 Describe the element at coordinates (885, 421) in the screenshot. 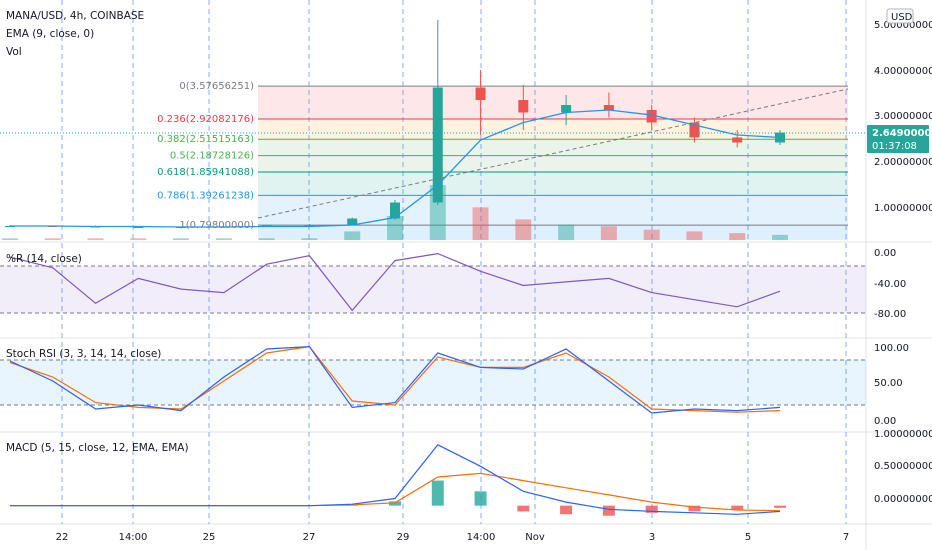

I see `stoch-tick: 0.00` at that location.